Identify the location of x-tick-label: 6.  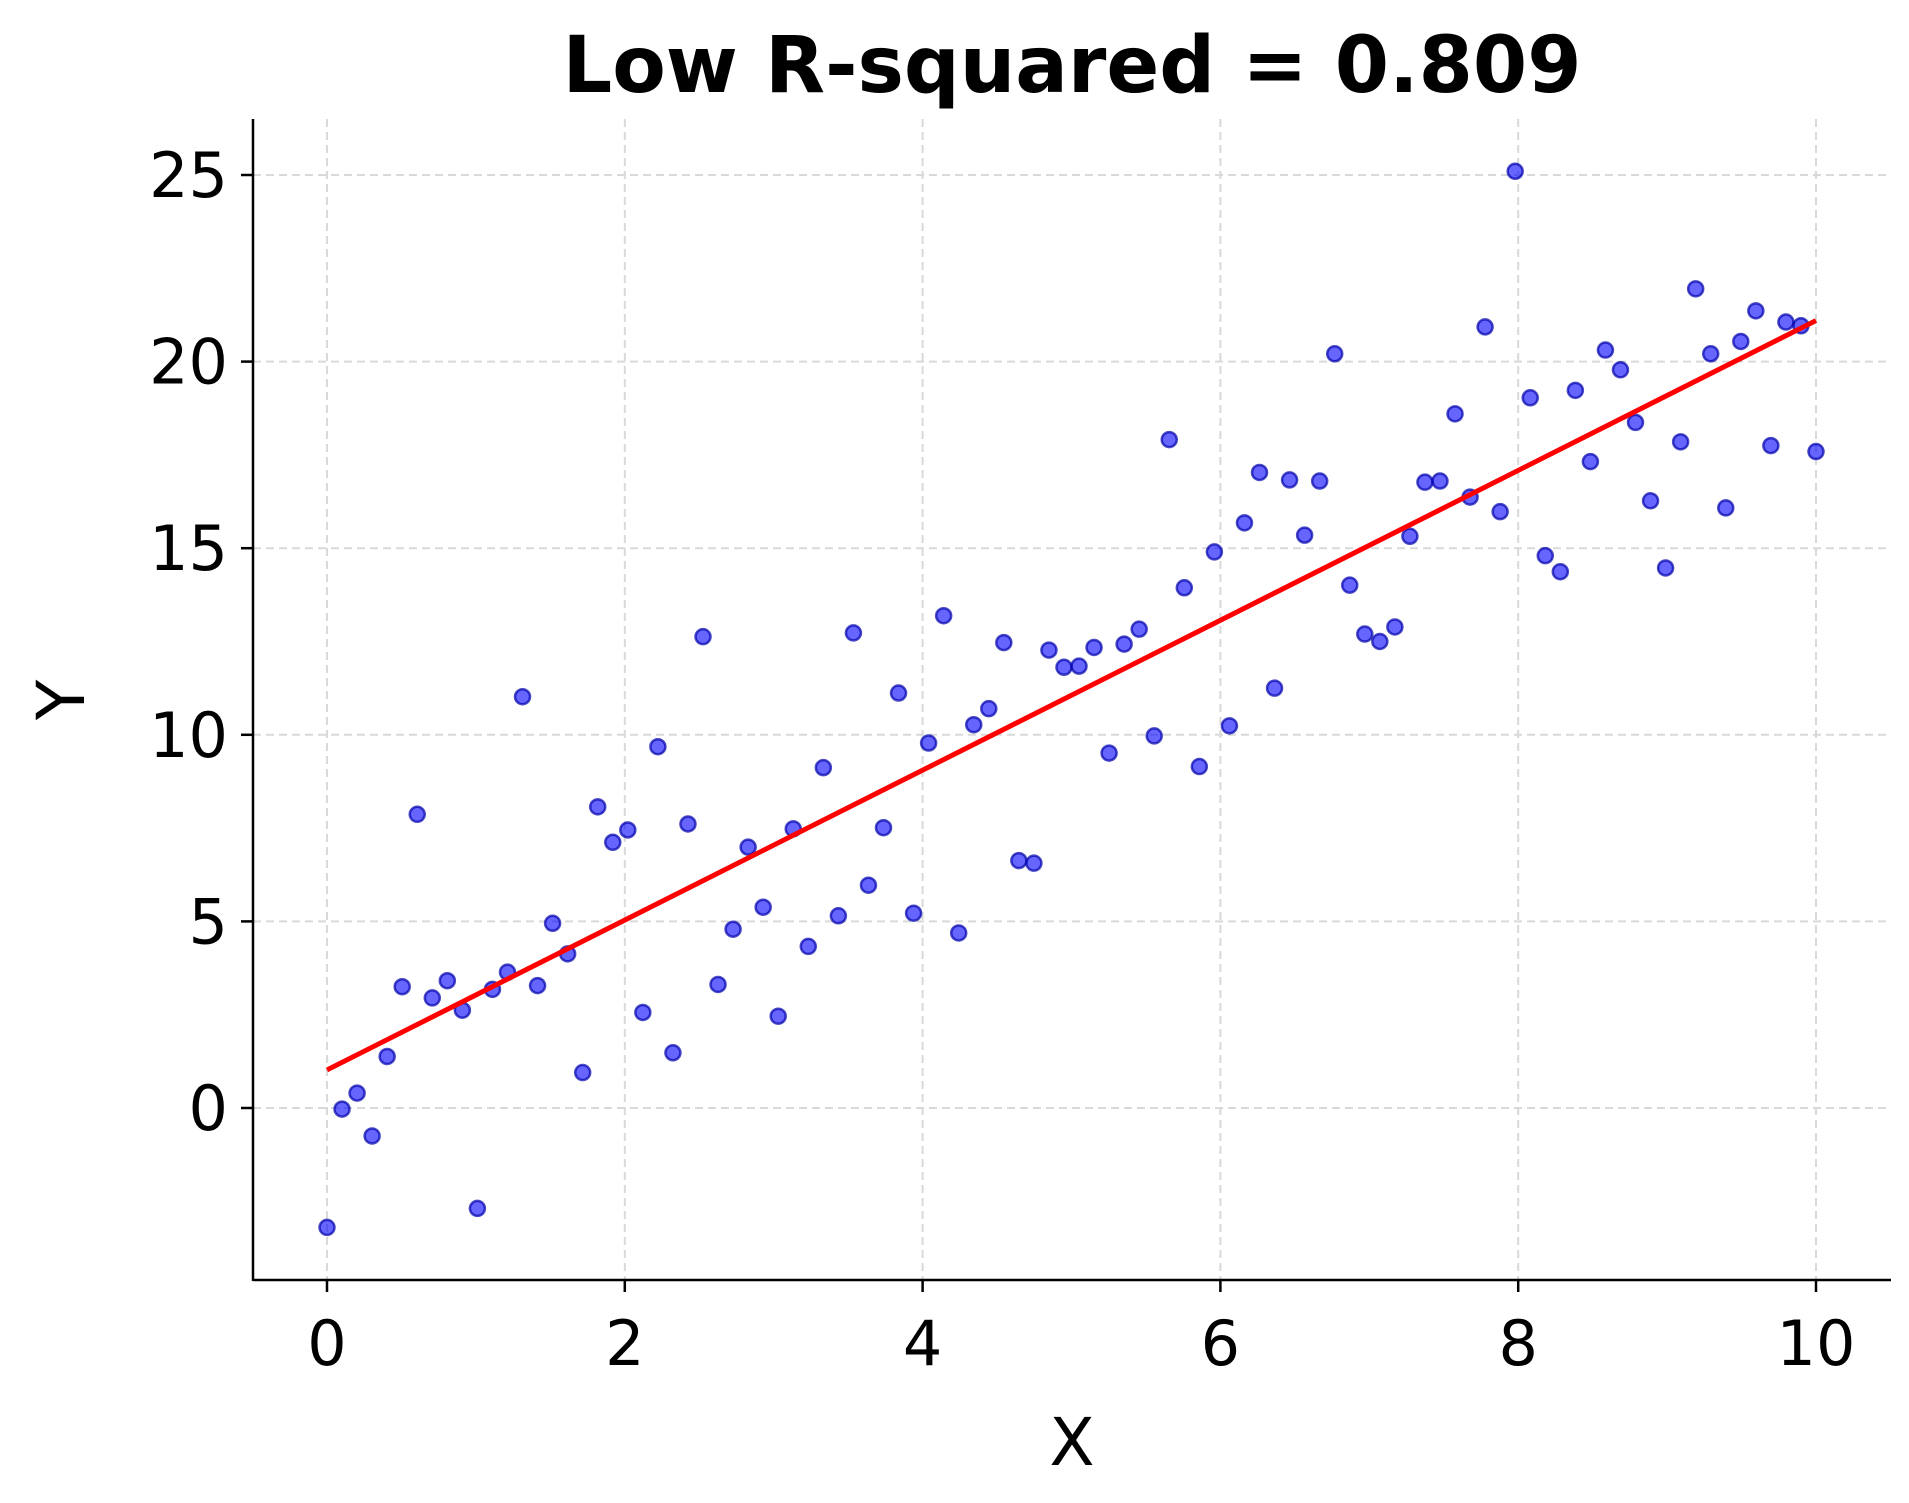
(1220, 1343).